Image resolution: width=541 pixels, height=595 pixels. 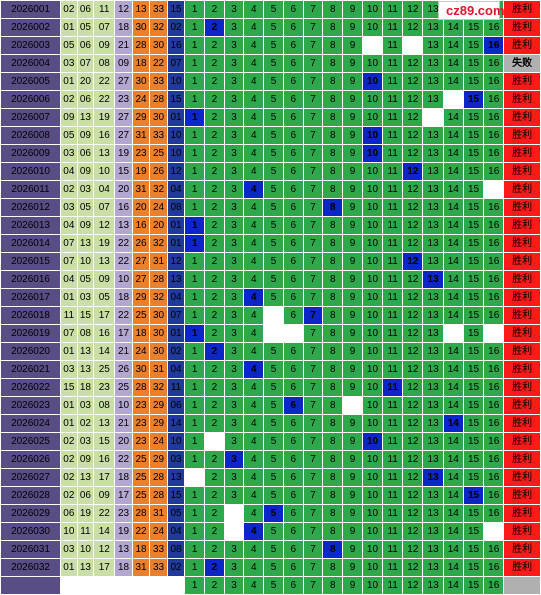 What do you see at coordinates (393, 405) in the screenshot?
I see `board-cell: 11` at bounding box center [393, 405].